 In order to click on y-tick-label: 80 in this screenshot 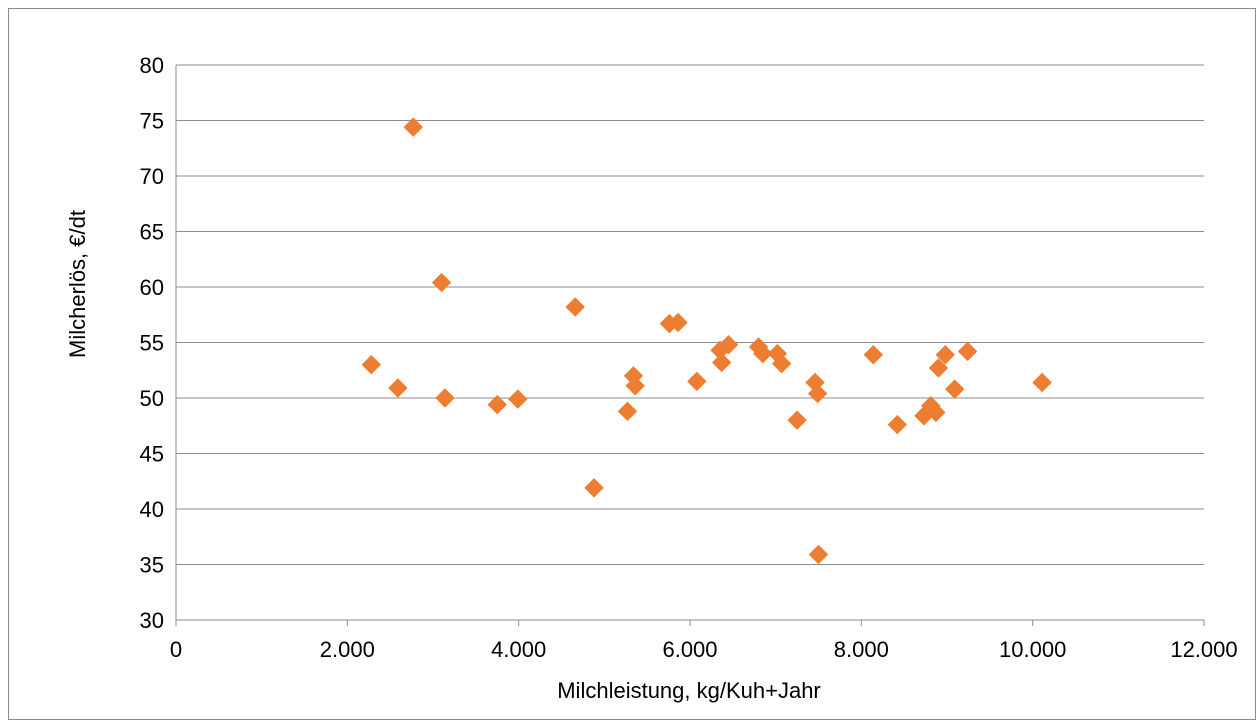, I will do `click(152, 65)`.